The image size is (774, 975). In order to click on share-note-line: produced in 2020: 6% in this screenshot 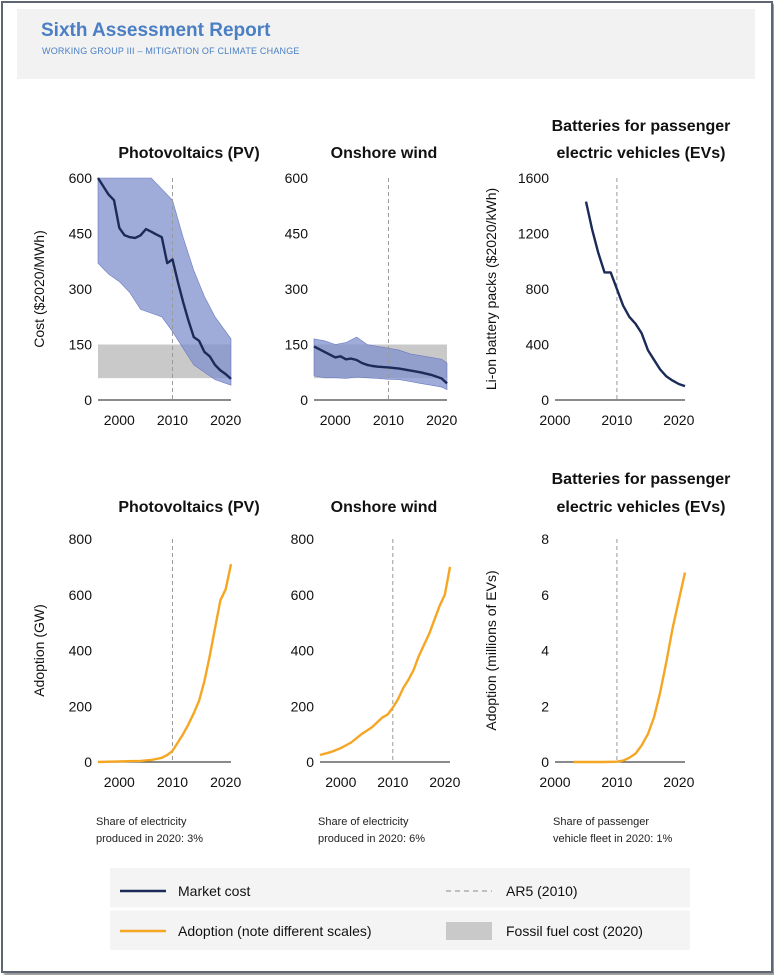, I will do `click(371, 839)`.